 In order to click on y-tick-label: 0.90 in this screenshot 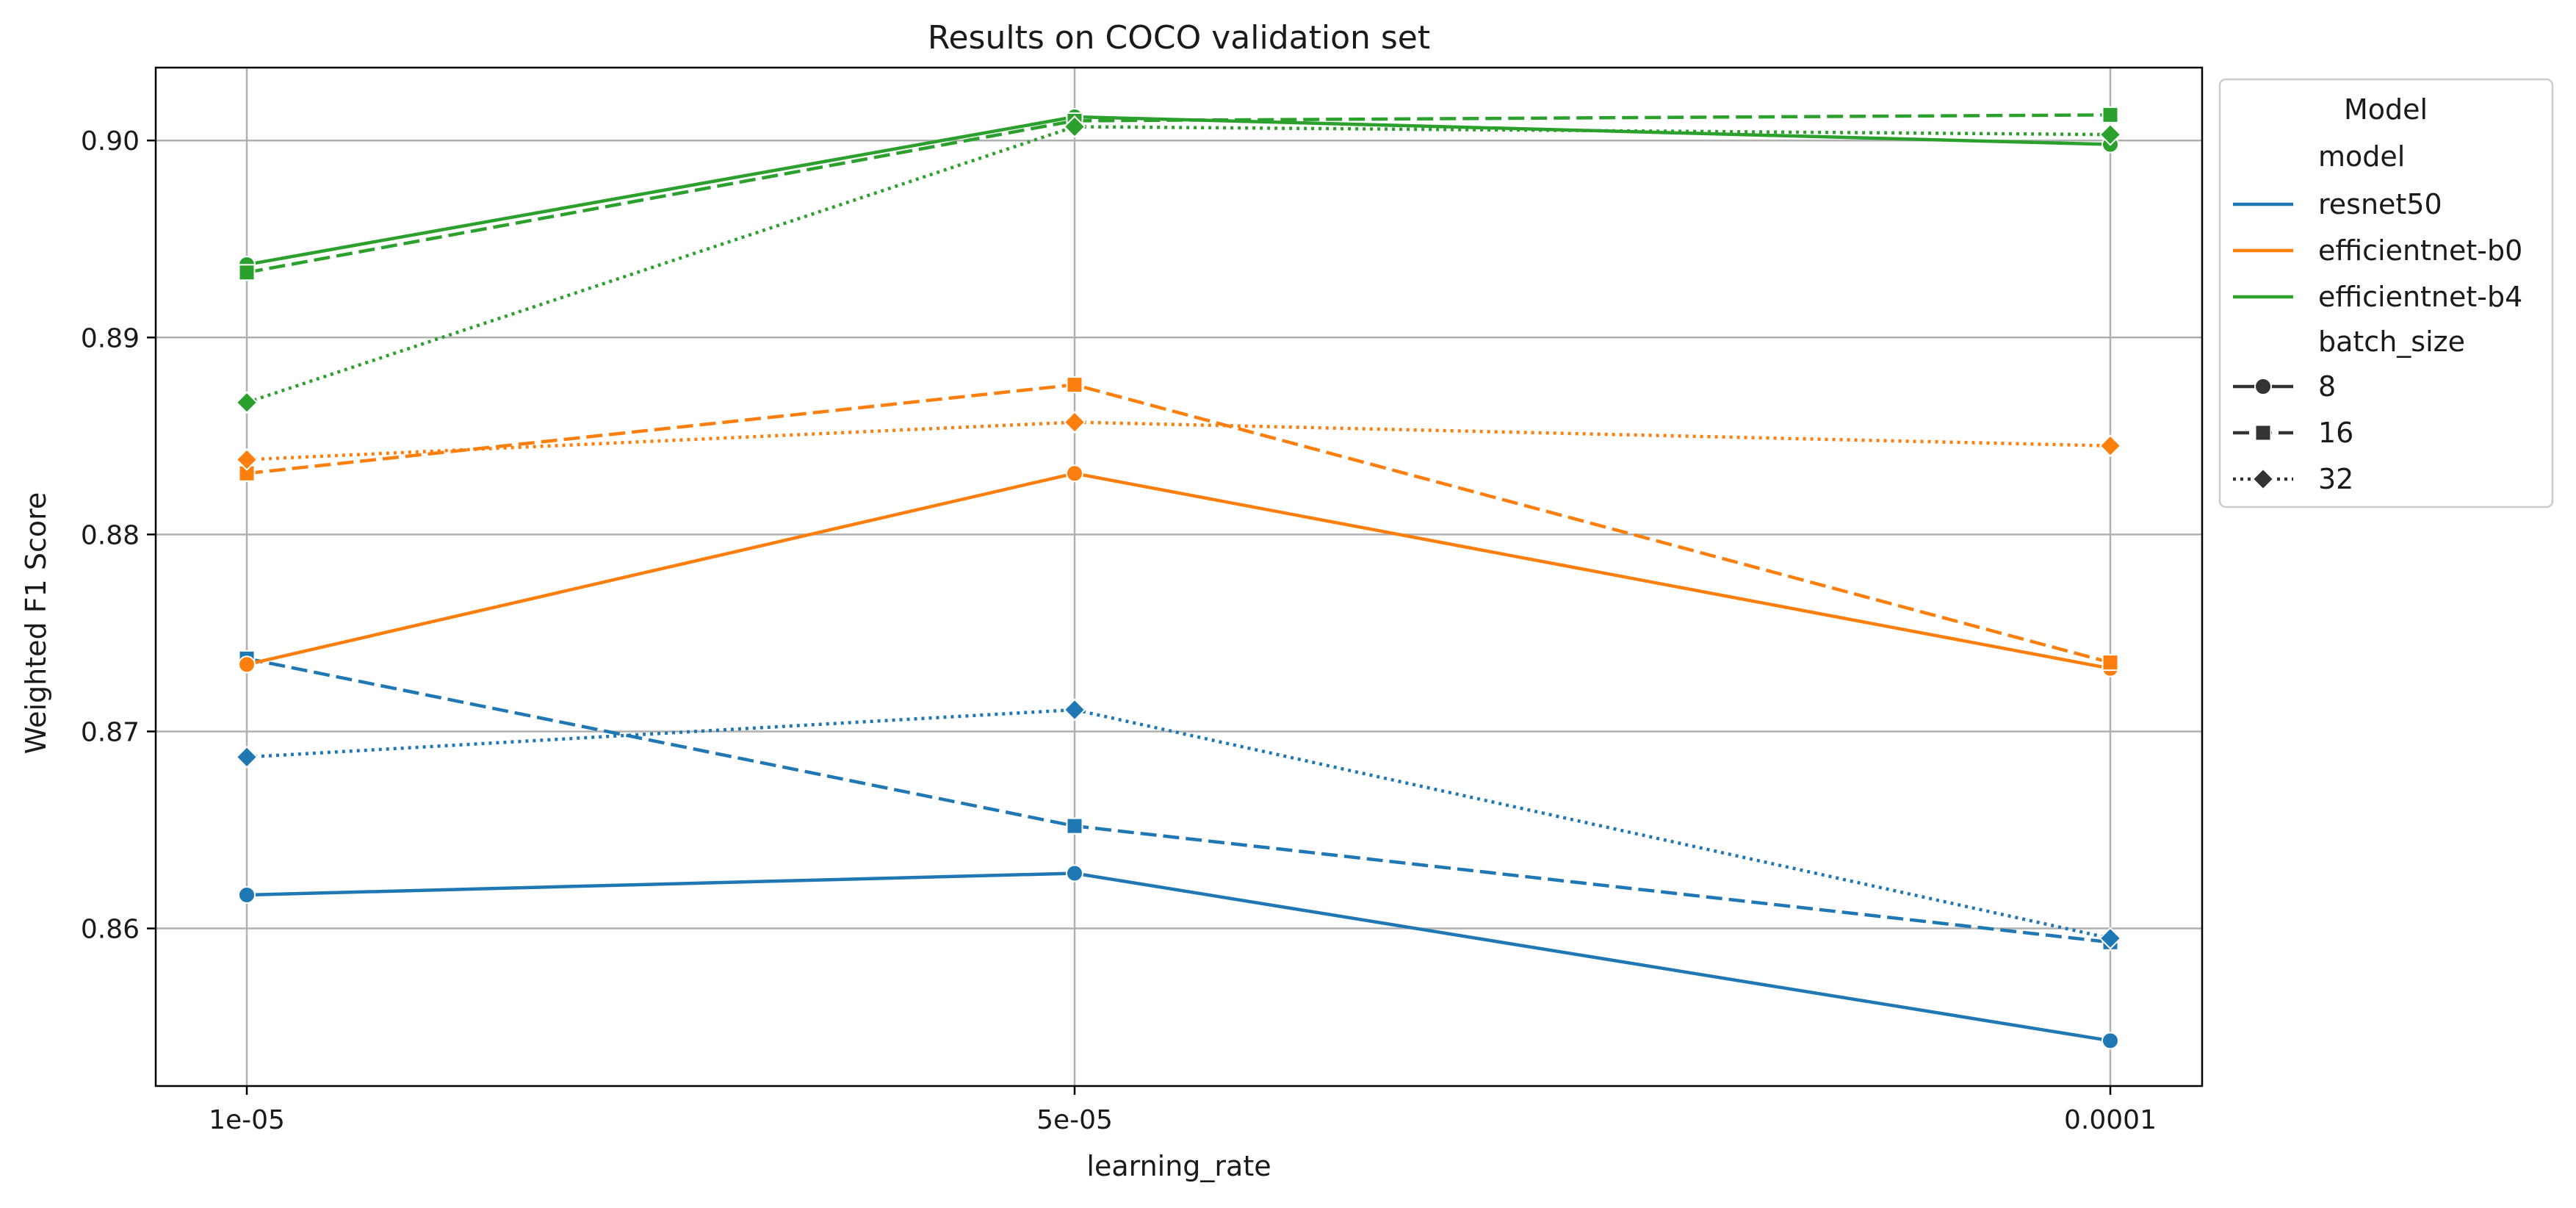, I will do `click(111, 141)`.